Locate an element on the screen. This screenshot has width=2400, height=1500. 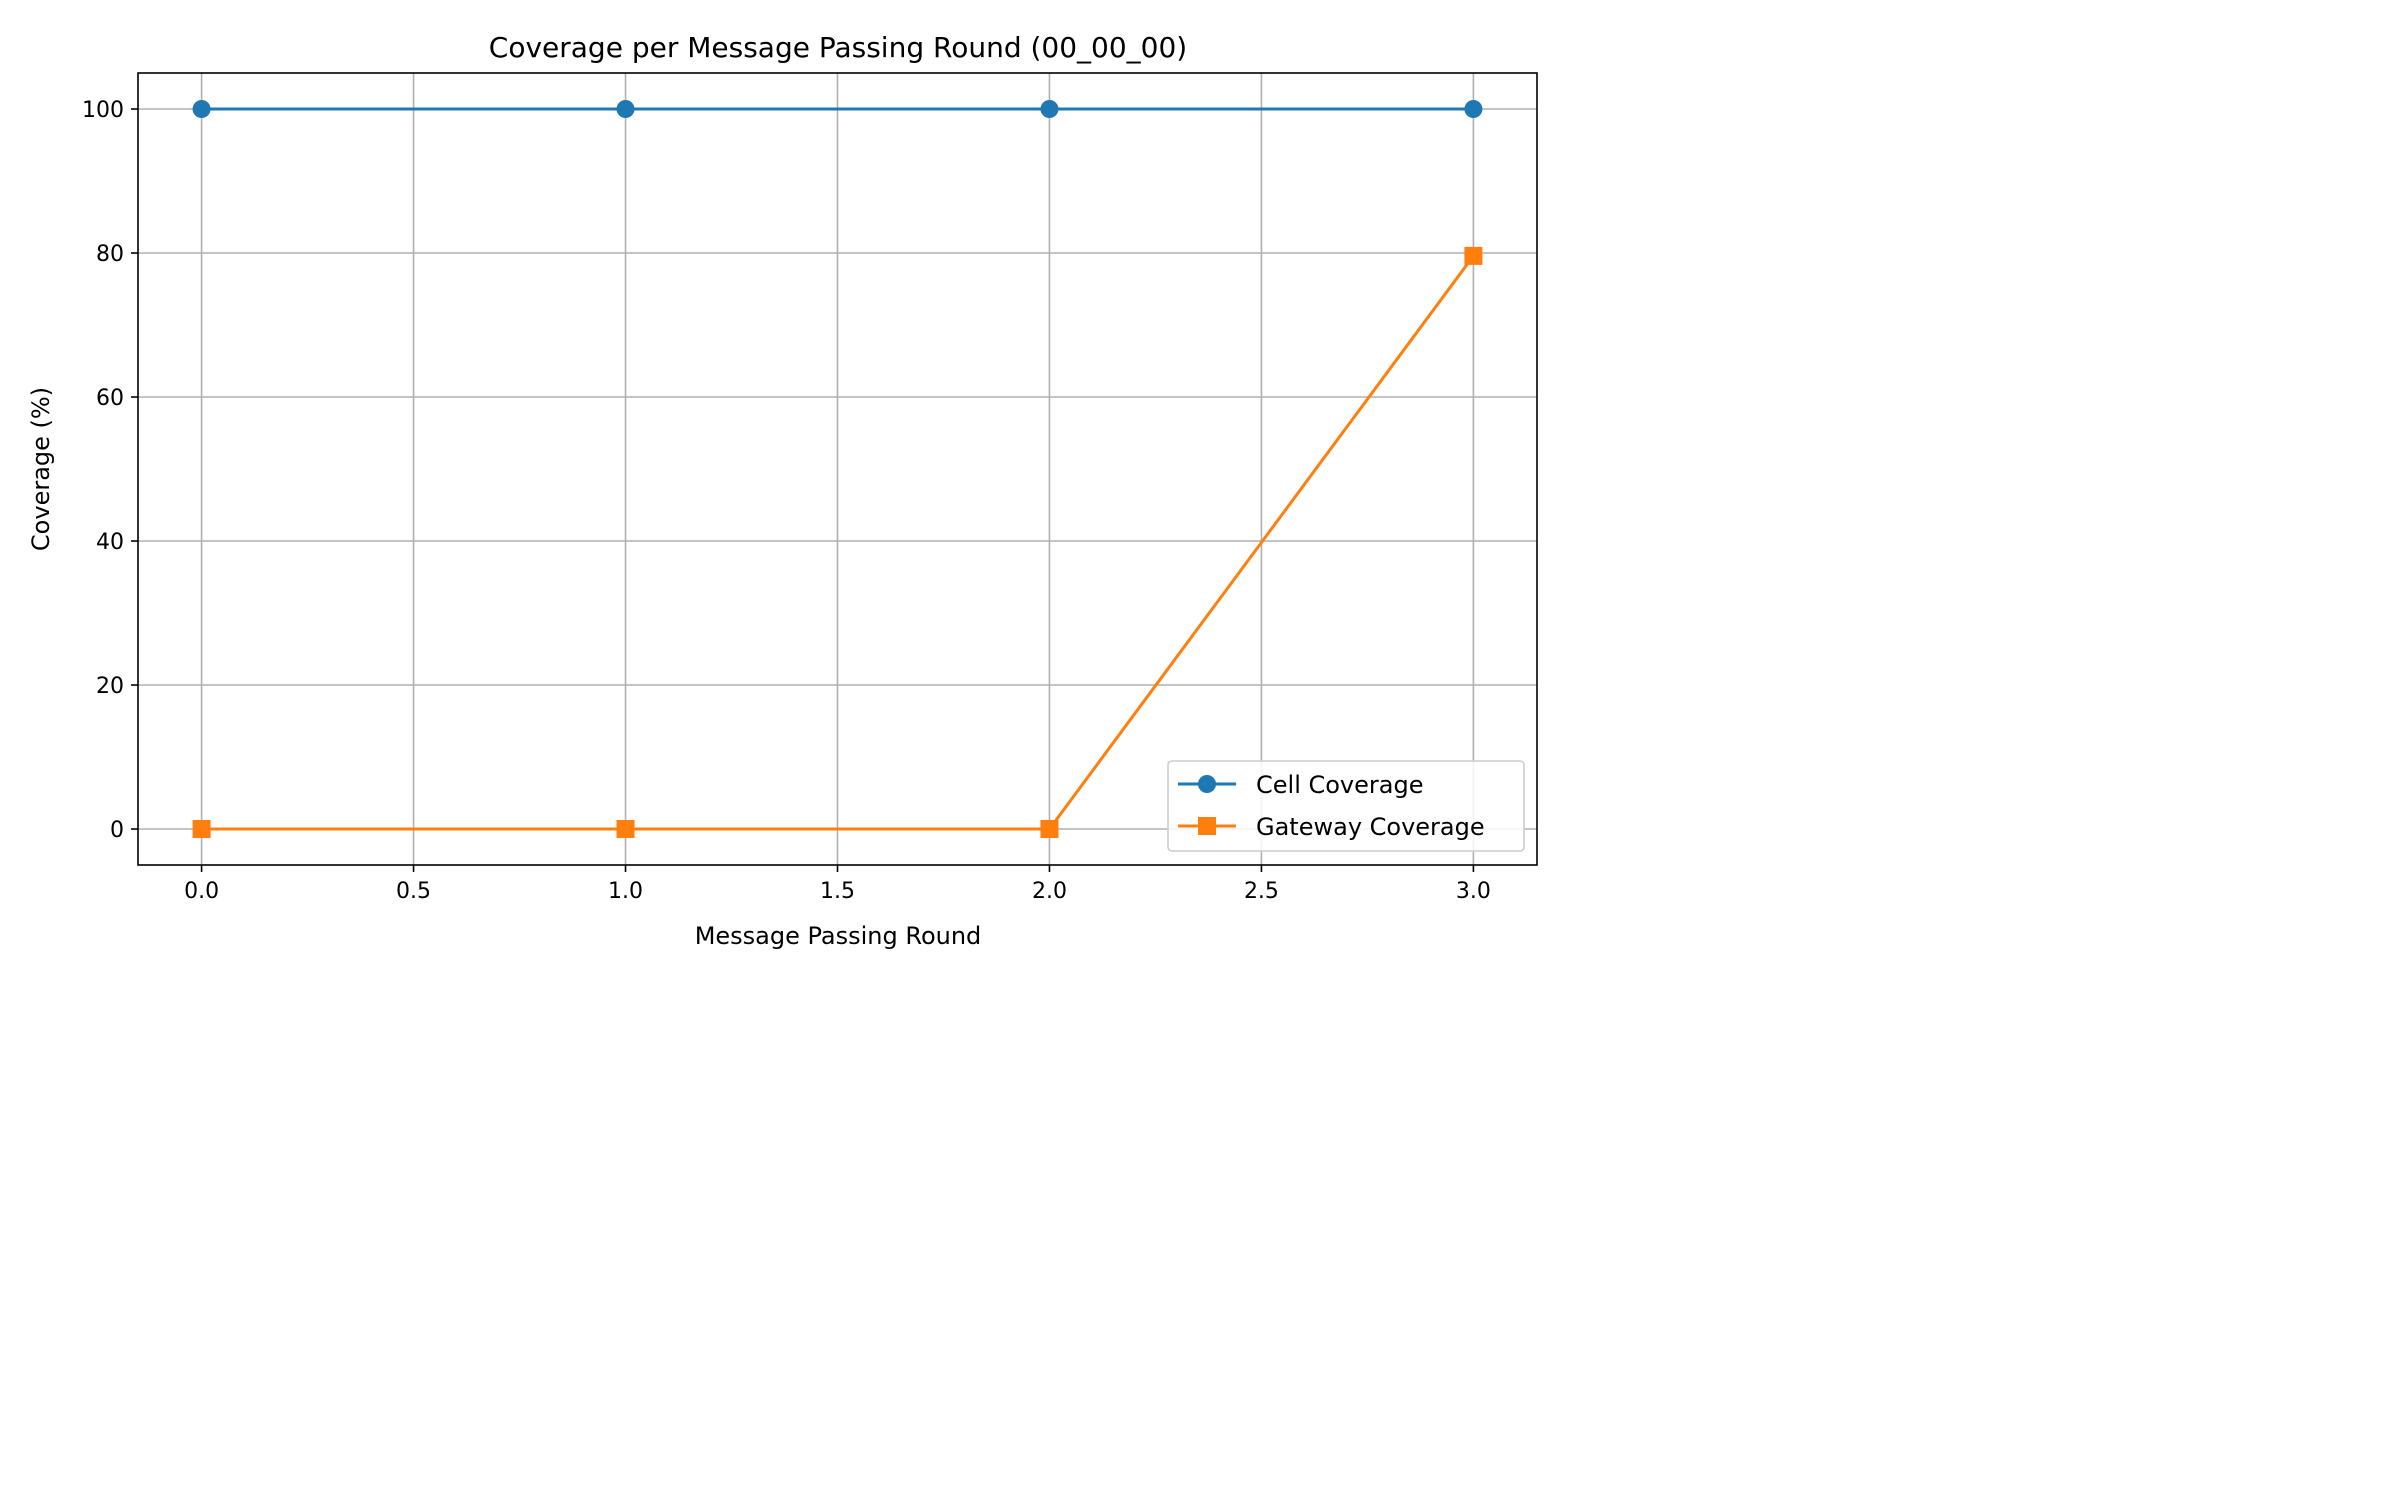
y-tick-label: 40 is located at coordinates (110, 542).